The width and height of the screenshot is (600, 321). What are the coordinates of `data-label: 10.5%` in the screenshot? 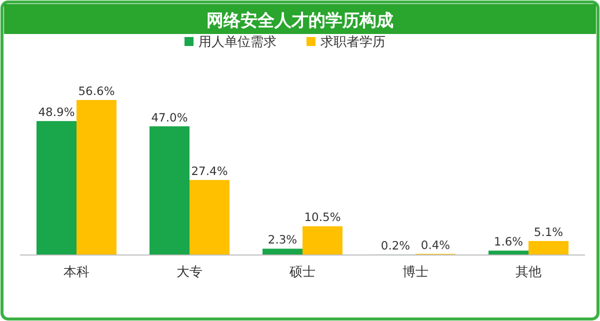 It's located at (322, 217).